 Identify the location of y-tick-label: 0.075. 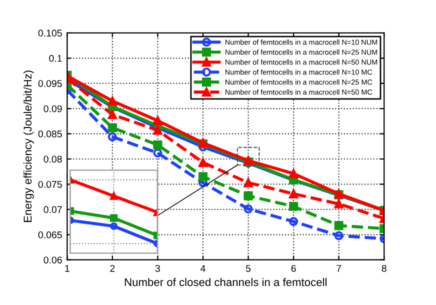
(50, 184).